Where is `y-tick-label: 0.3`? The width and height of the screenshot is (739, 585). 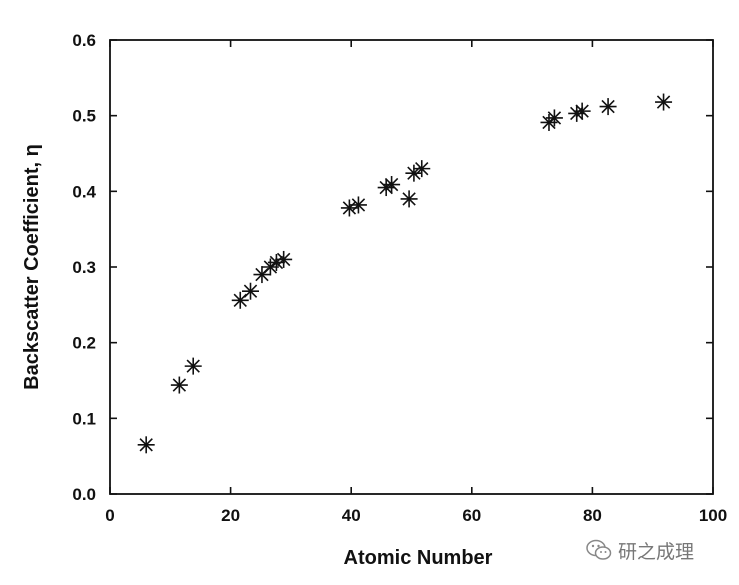
y-tick-label: 0.3 is located at coordinates (84, 267).